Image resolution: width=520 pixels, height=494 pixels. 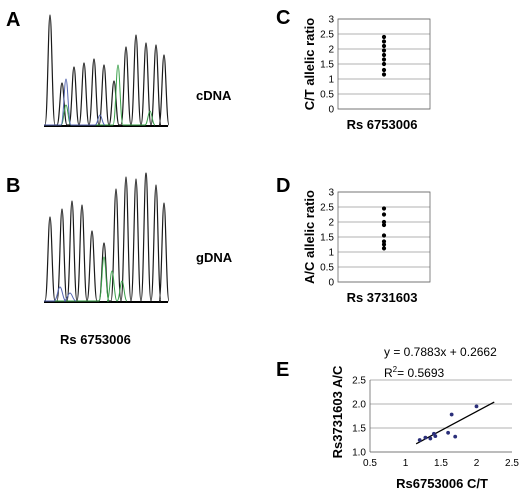 I want to click on chromatogram-a, so click(x=107, y=70).